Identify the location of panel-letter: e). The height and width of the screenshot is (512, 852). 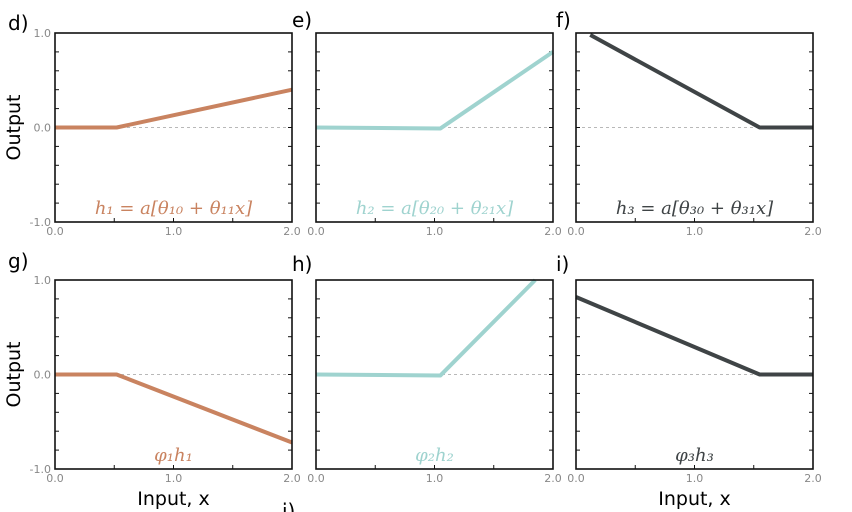
(302, 20).